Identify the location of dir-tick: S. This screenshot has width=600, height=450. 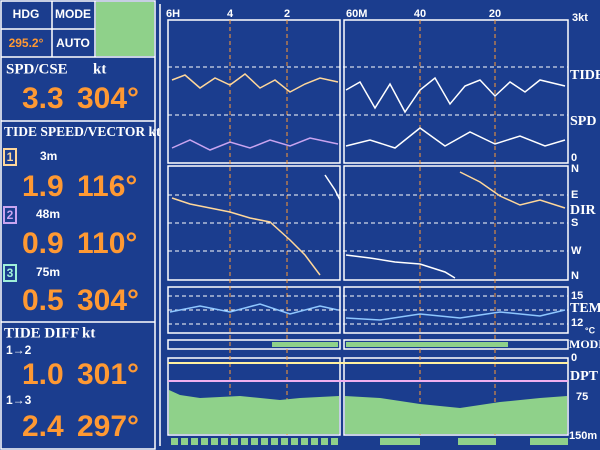
(574, 223).